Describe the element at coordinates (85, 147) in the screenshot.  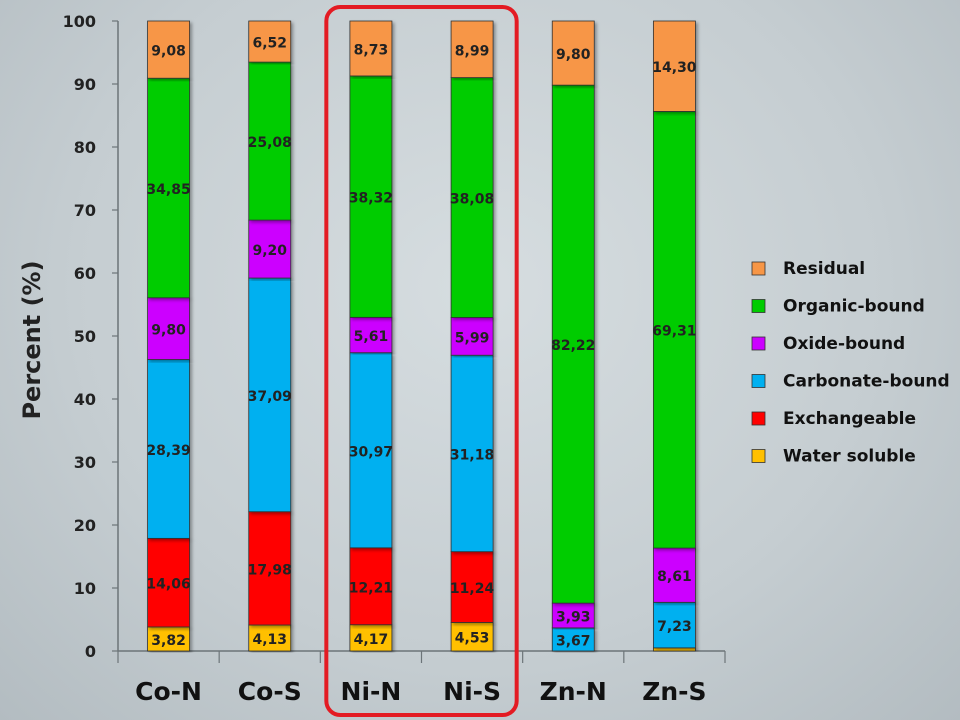
I see `y-tick-label: 80` at that location.